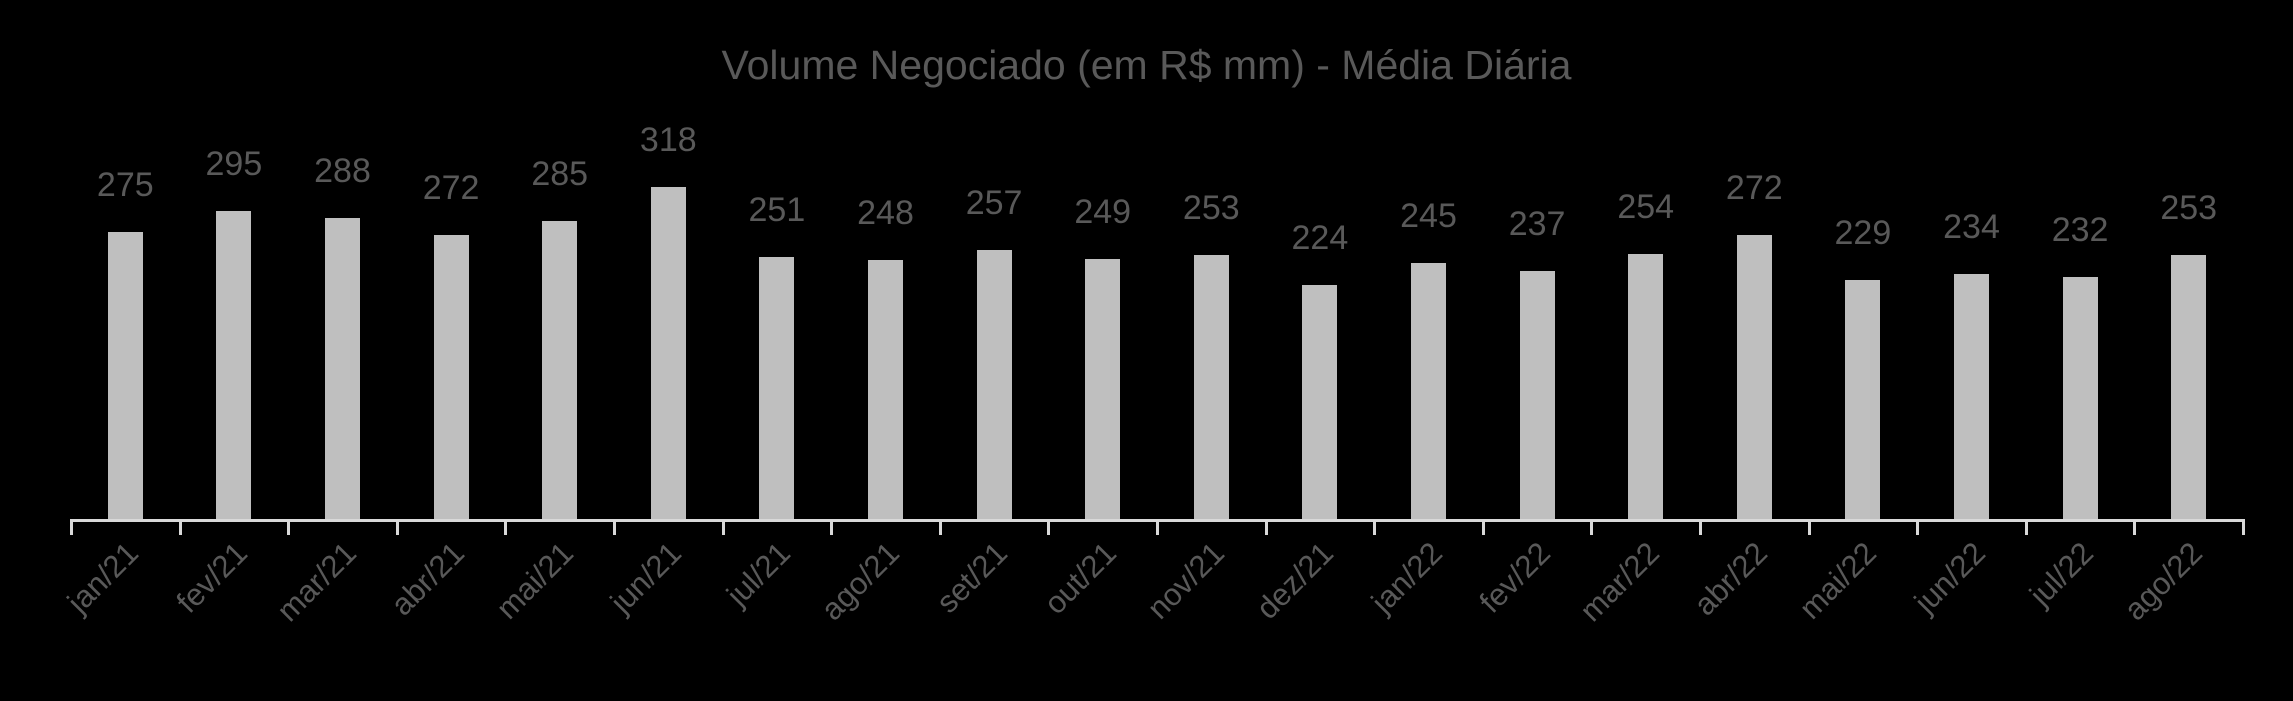 The height and width of the screenshot is (701, 2293). I want to click on x-axis-label: dez/21, so click(1294, 580).